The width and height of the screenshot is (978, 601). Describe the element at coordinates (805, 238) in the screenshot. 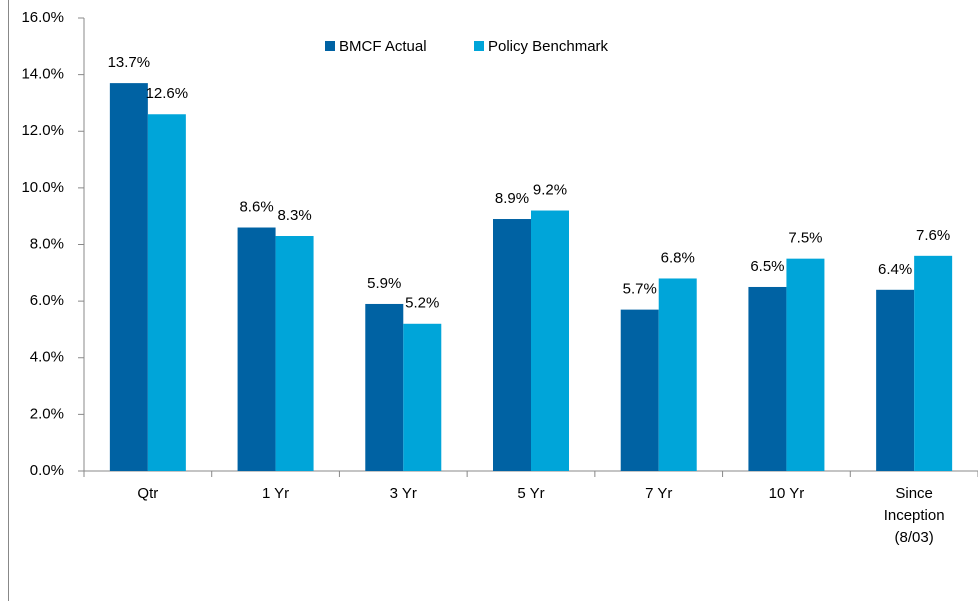

I see `data-label: 7.5%` at that location.